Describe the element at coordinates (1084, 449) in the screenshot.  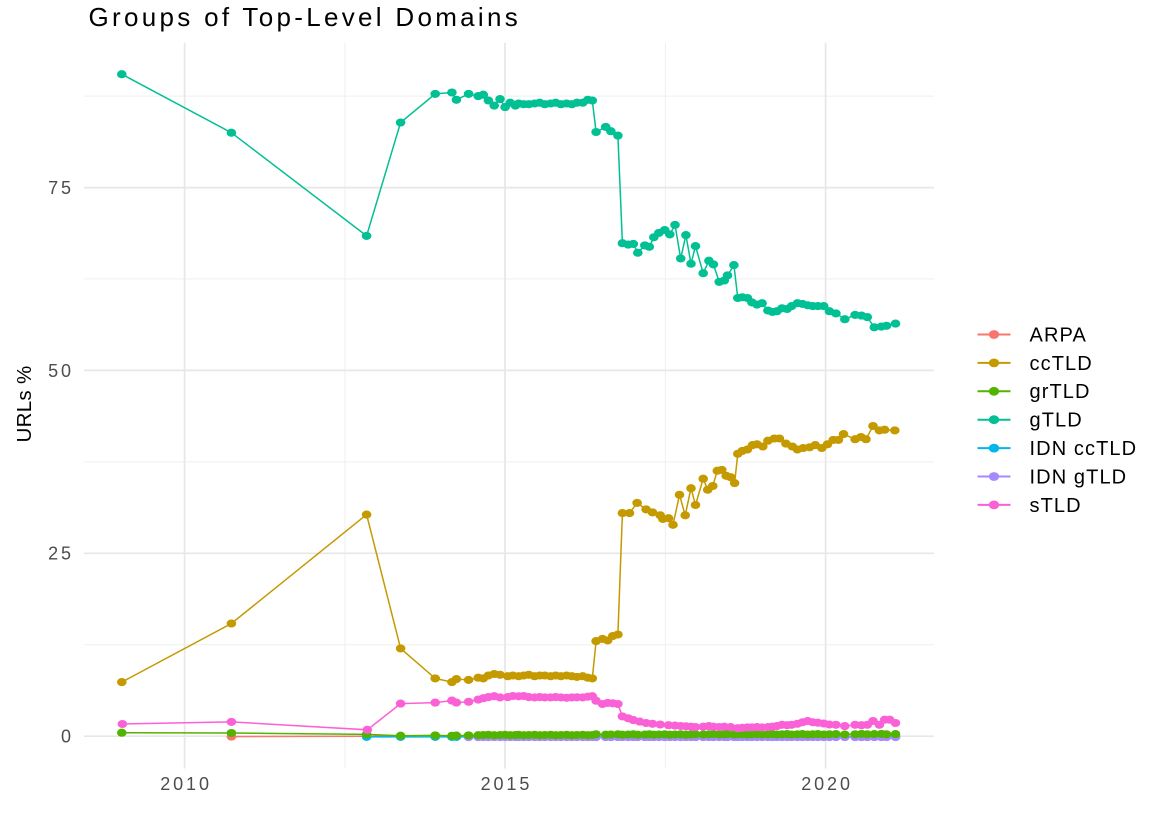
I see `svg-text: IDN ccTLD` at that location.